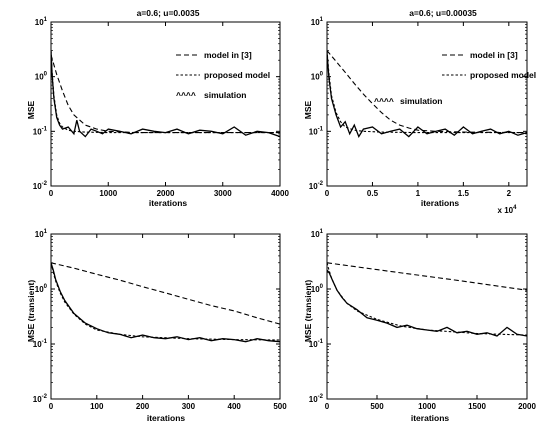  Describe the element at coordinates (189, 406) in the screenshot. I see `x-tick-label: 300` at that location.